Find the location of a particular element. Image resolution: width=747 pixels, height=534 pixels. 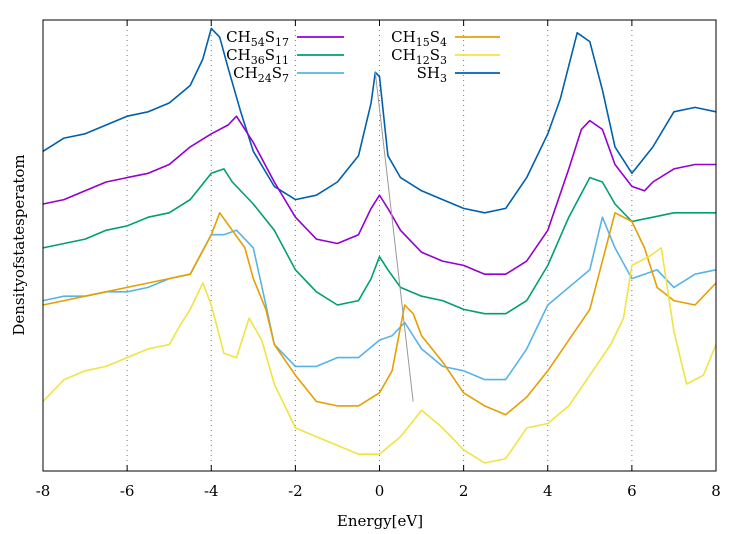

x-tick-label: -4 is located at coordinates (211, 491).